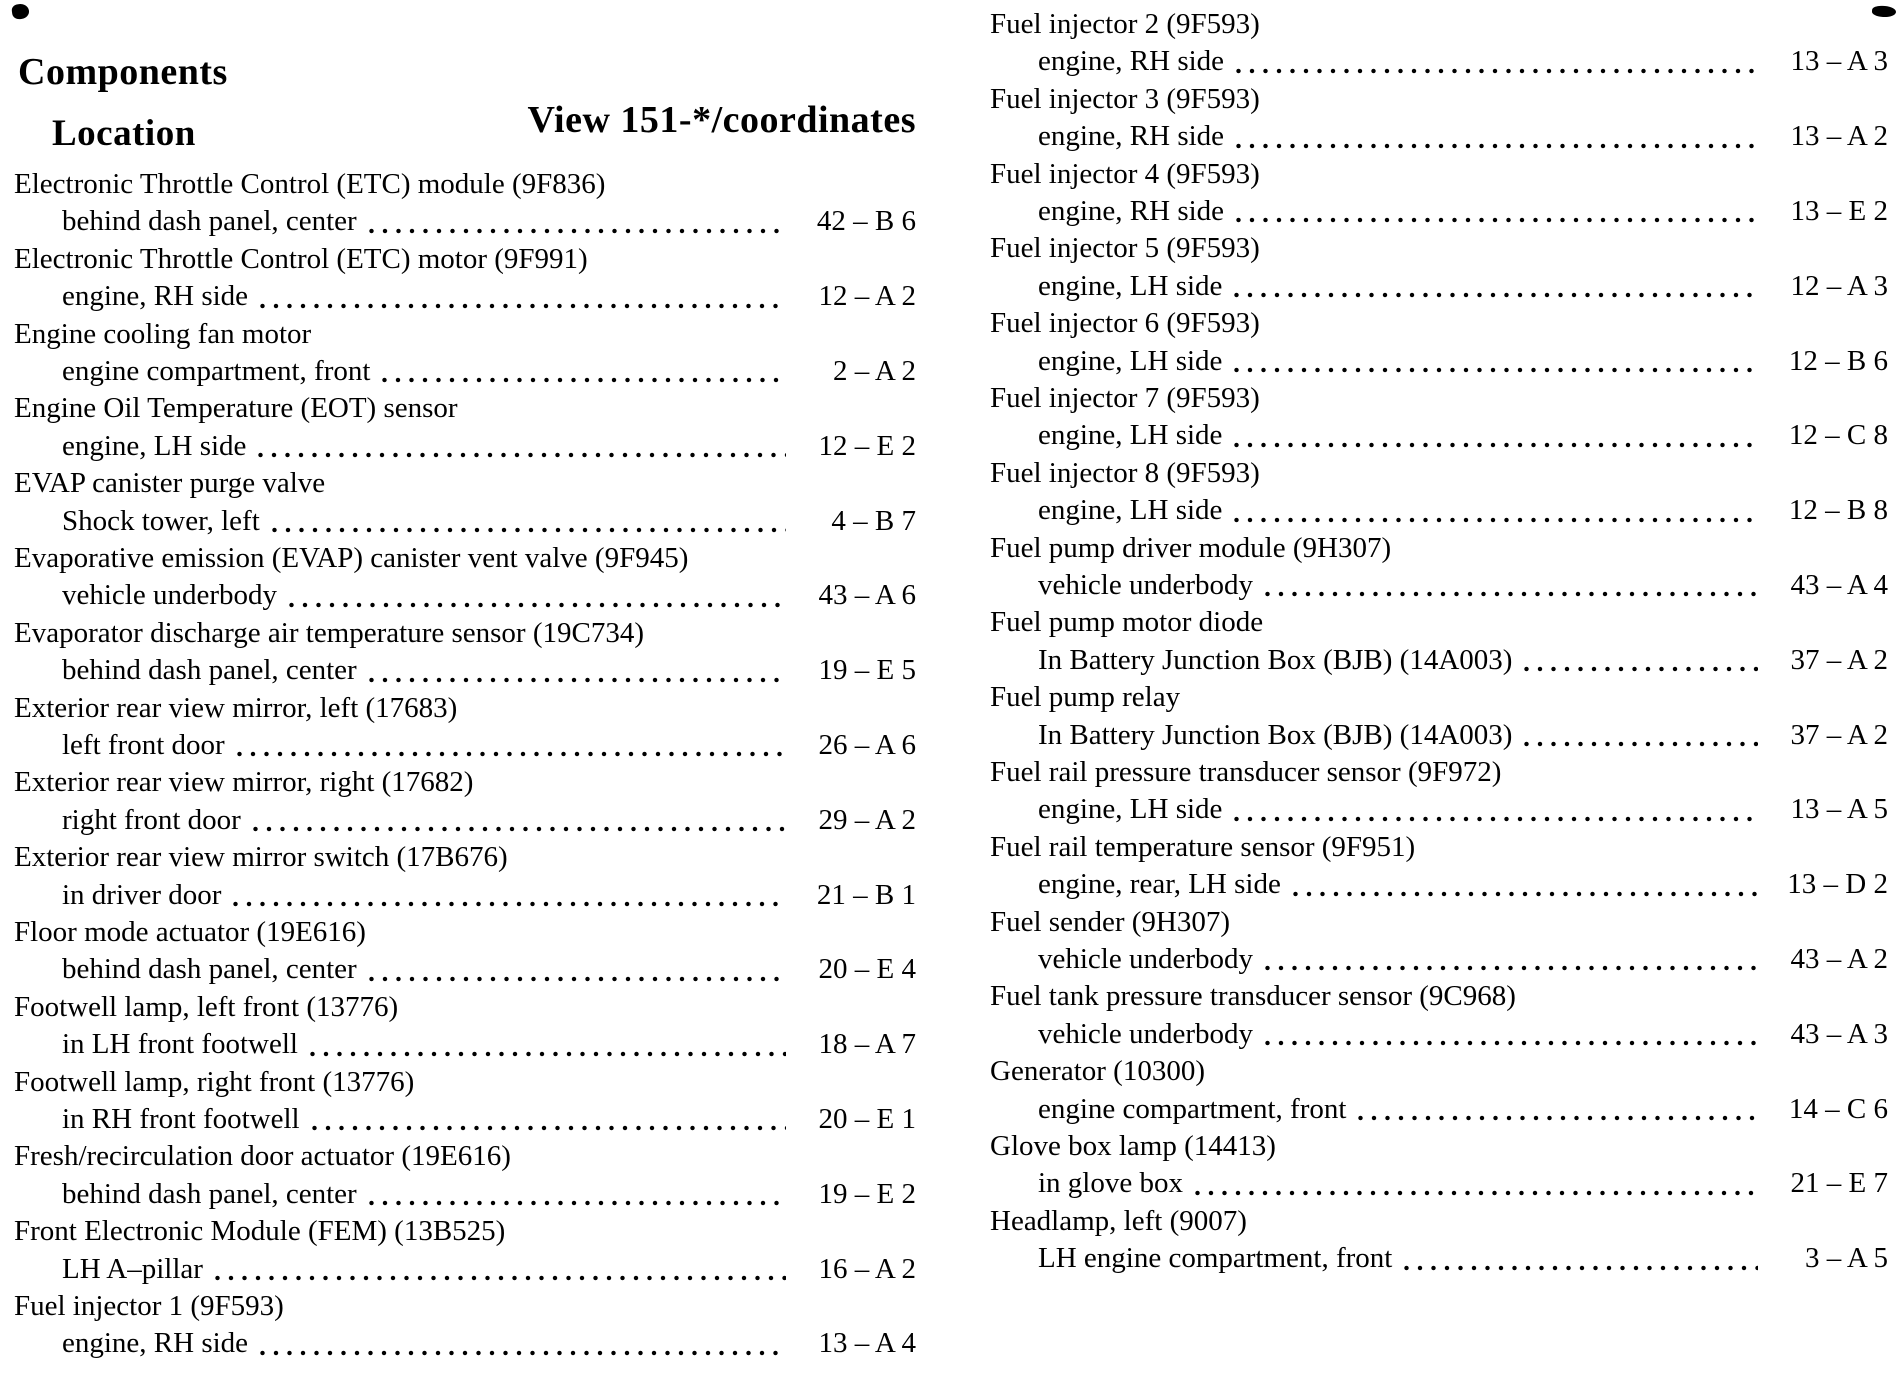 The width and height of the screenshot is (1902, 1376). I want to click on component-coordinate: 14 – C 6, so click(1838, 1108).